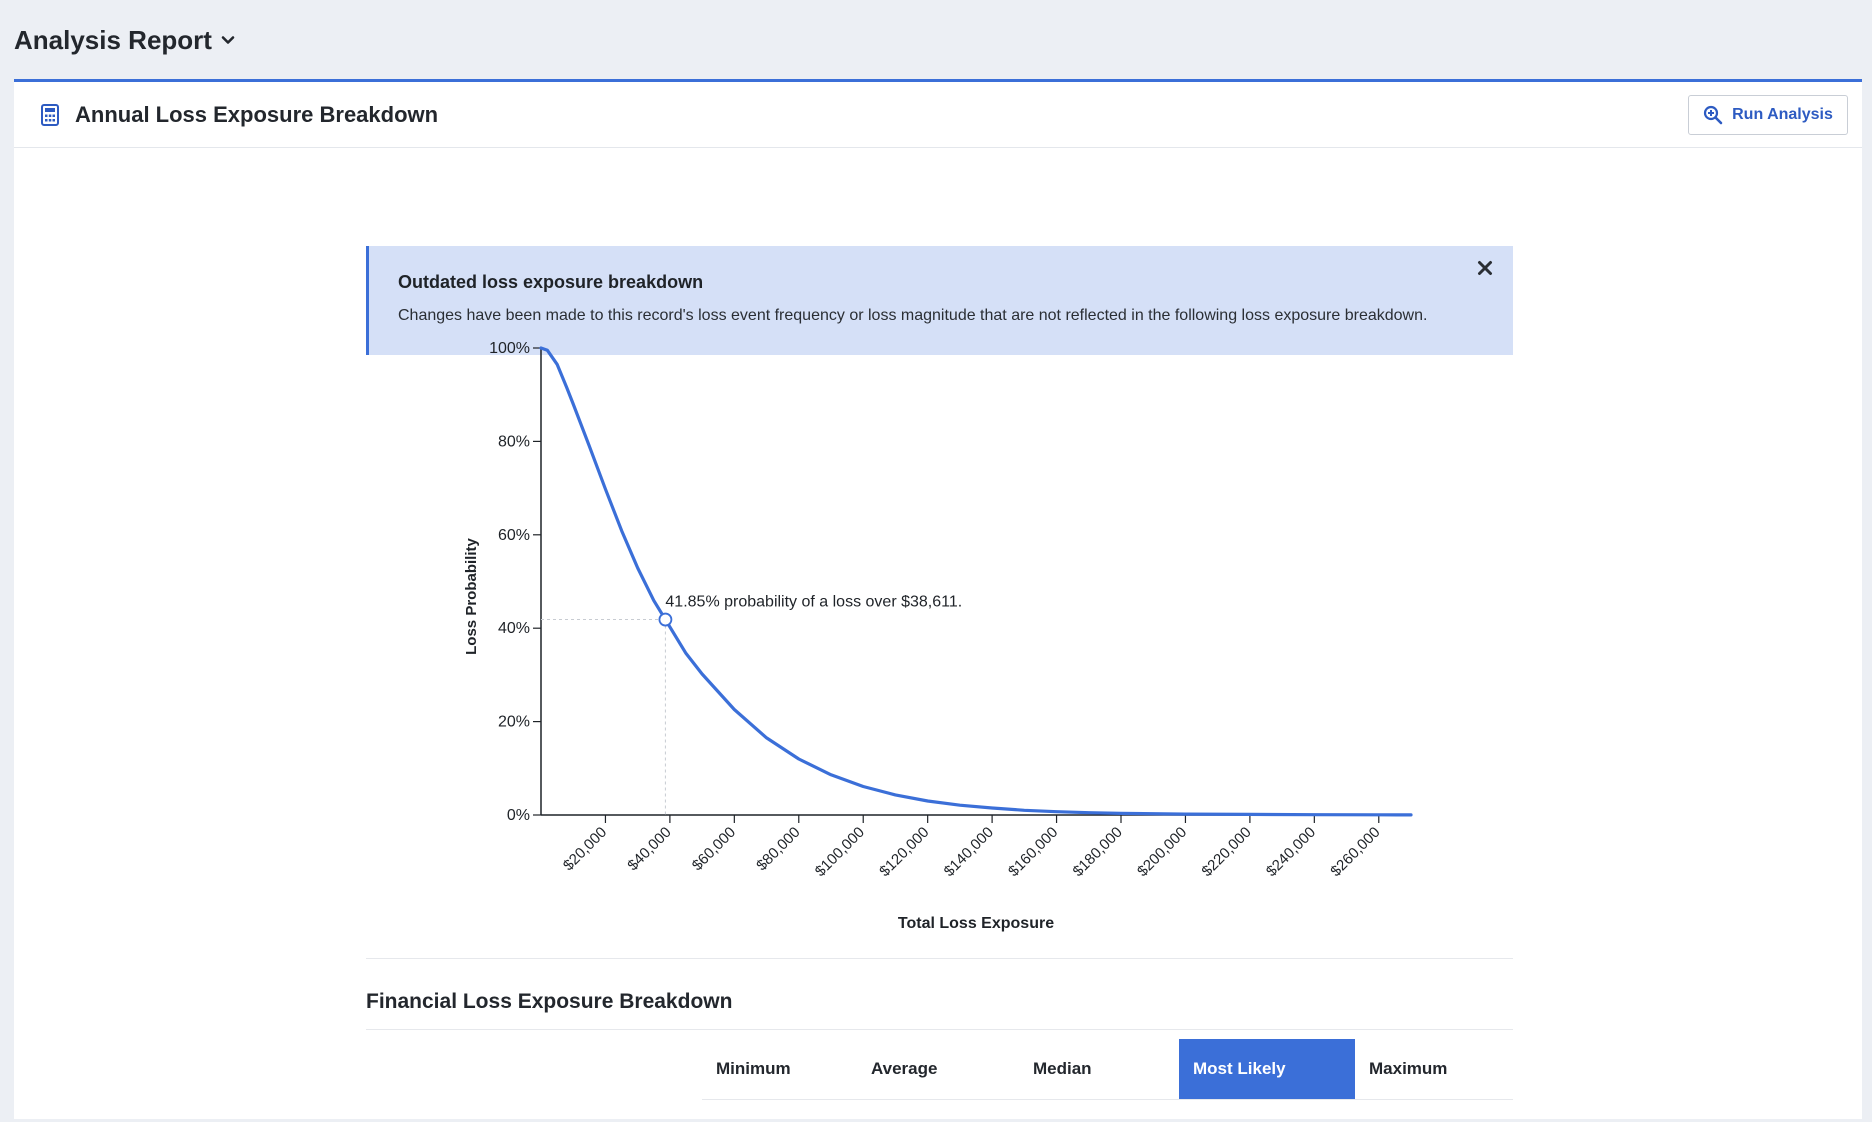  I want to click on y-tick-label: 100%, so click(509, 348).